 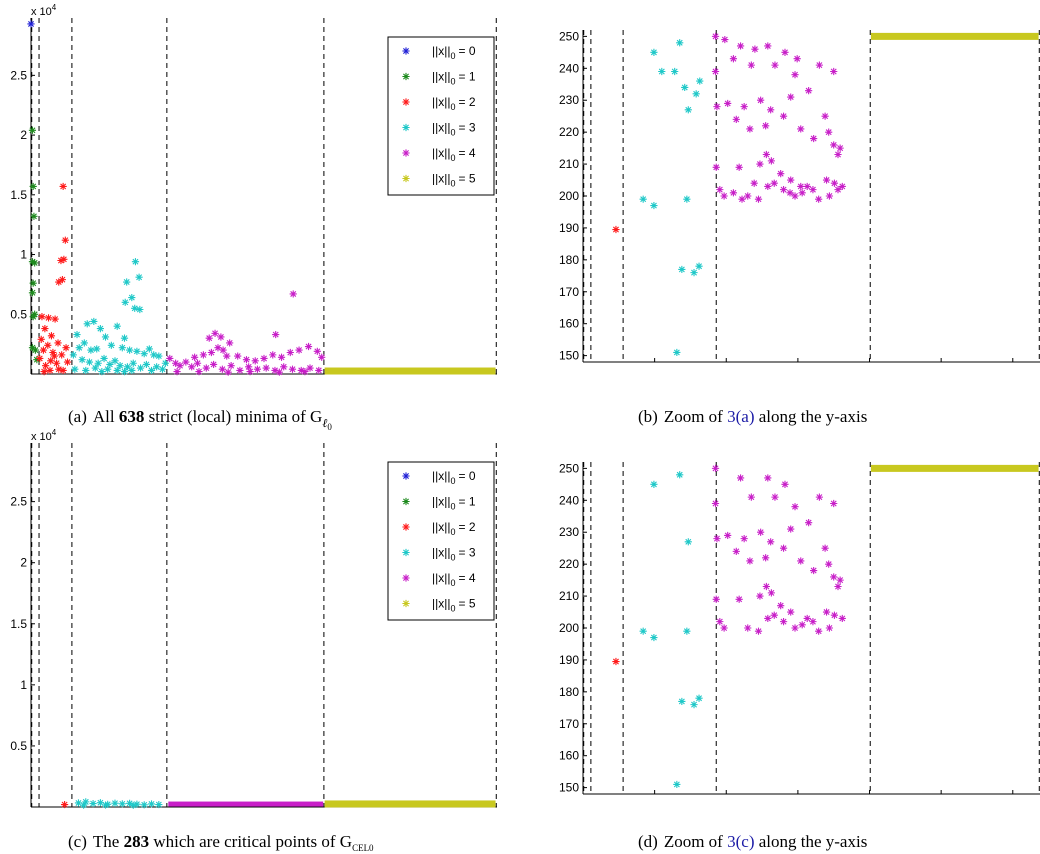 I want to click on caption-ref-link: 3(c), so click(x=740, y=841).